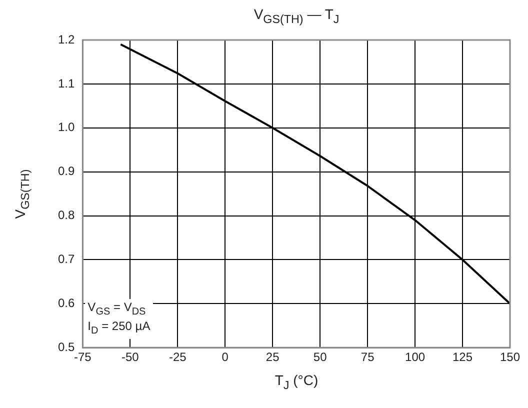  What do you see at coordinates (225, 357) in the screenshot?
I see `x-tick-label: 0` at bounding box center [225, 357].